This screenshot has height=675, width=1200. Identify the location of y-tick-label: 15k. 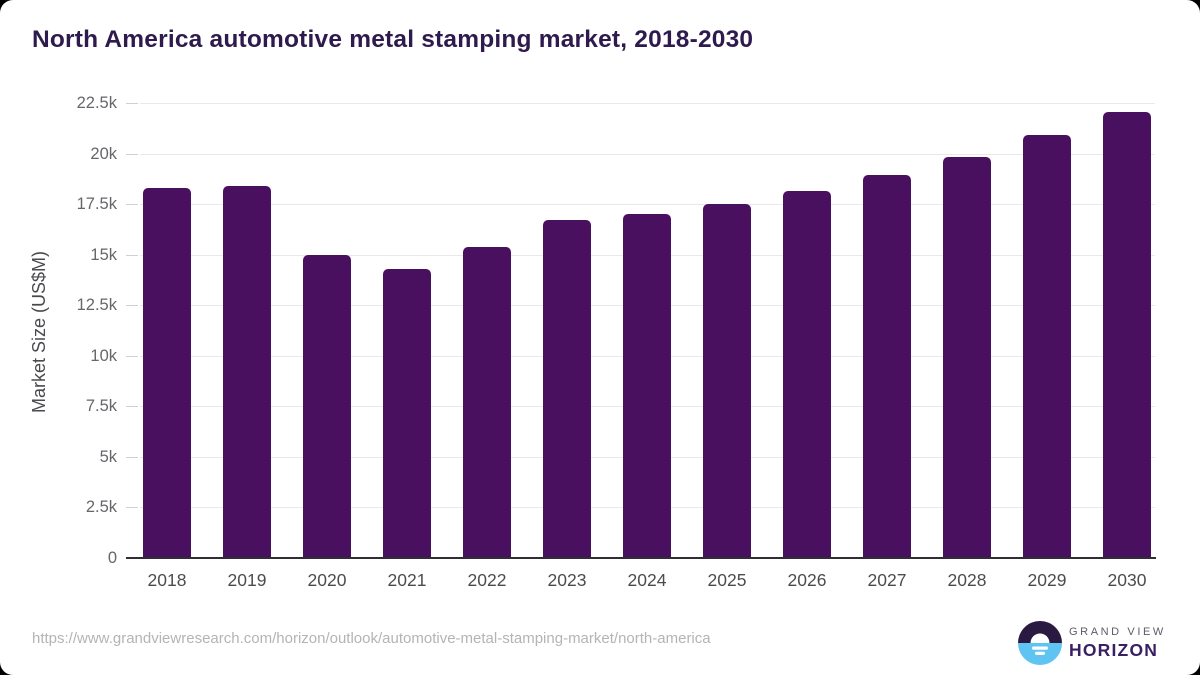
(103, 254).